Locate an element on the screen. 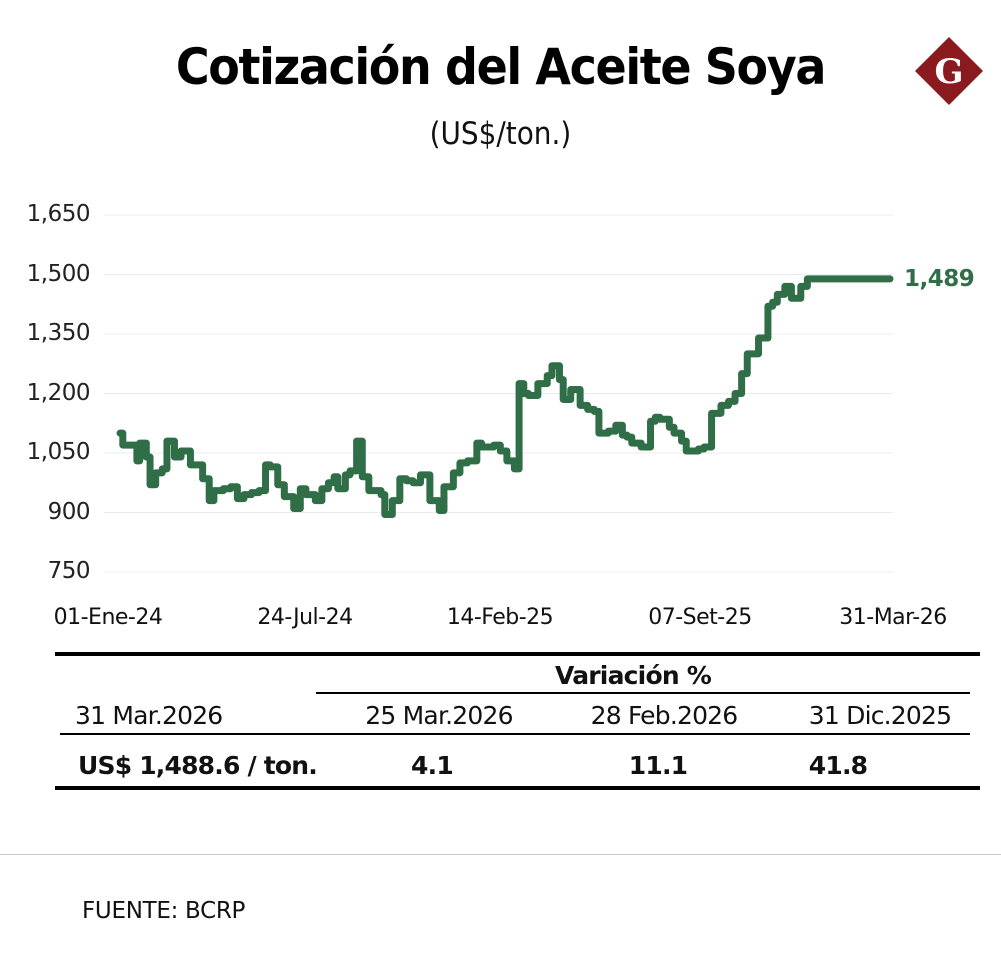 Image resolution: width=1001 pixels, height=959 pixels. table-bottom-rule is located at coordinates (517, 788).